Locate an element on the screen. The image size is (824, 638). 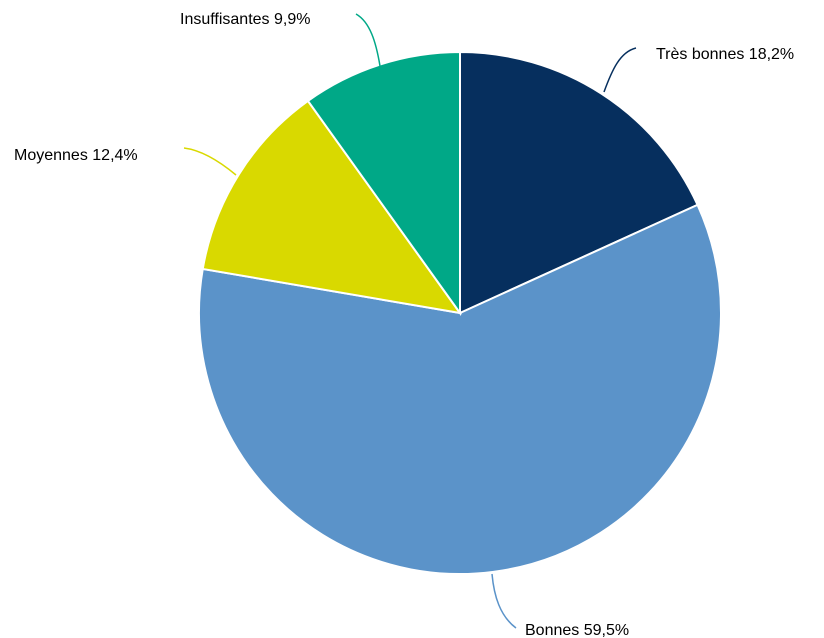
leader-line-insuffisantes is located at coordinates (368, 40).